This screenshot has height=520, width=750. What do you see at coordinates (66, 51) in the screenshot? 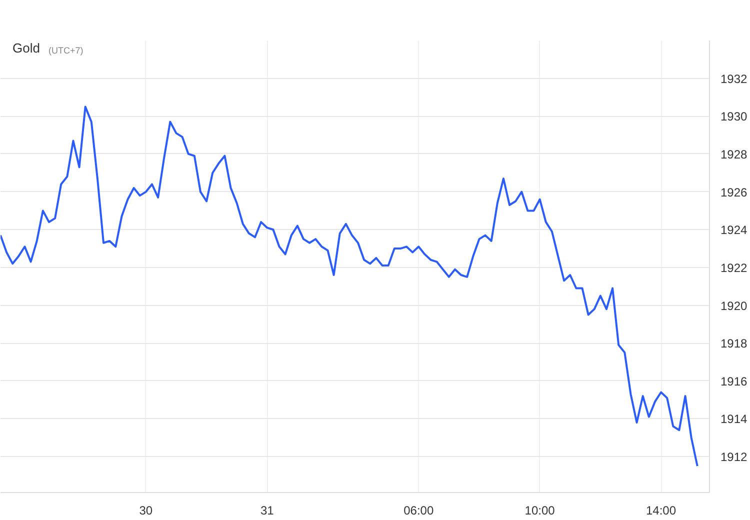
I see `text: (UTC+7)` at bounding box center [66, 51].